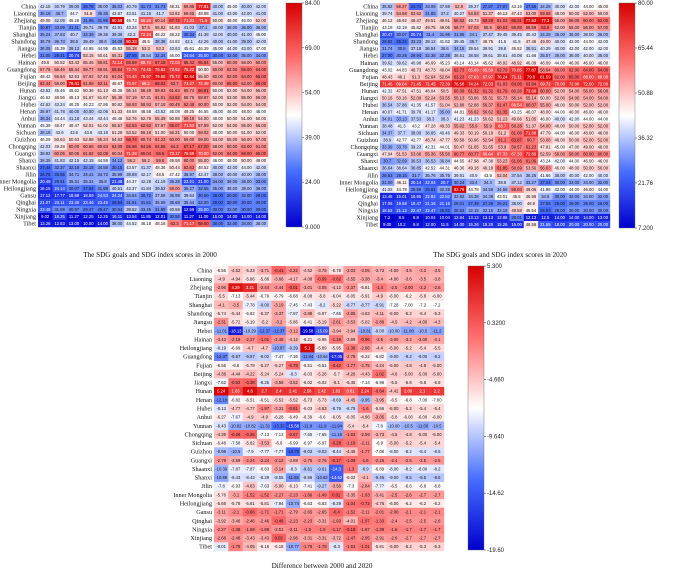 Image resolution: width=685 pixels, height=574 pixels. I want to click on cell-value: 48.52, so click(203, 167).